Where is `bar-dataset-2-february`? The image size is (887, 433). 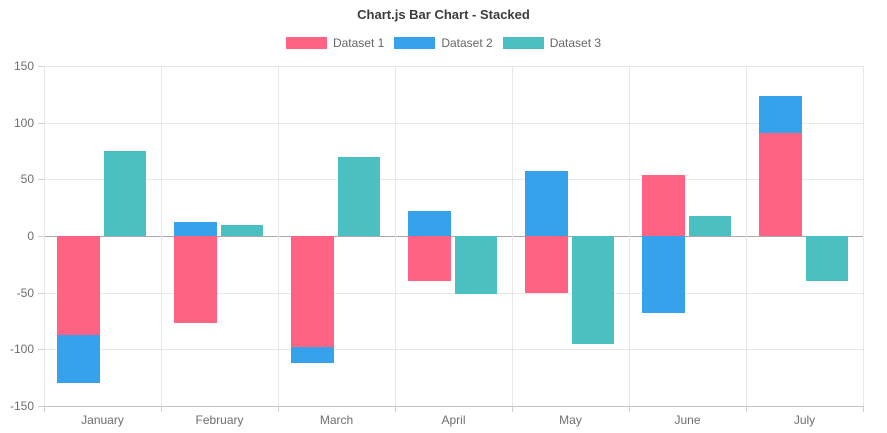
bar-dataset-2-february is located at coordinates (195, 229).